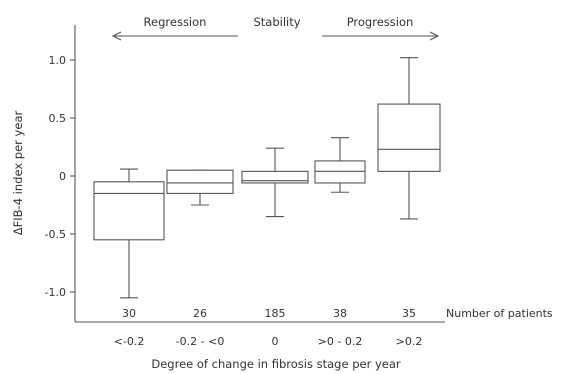 Image resolution: width=577 pixels, height=374 pixels. What do you see at coordinates (340, 341) in the screenshot?
I see `x-category-label: >0 - 0.2` at bounding box center [340, 341].